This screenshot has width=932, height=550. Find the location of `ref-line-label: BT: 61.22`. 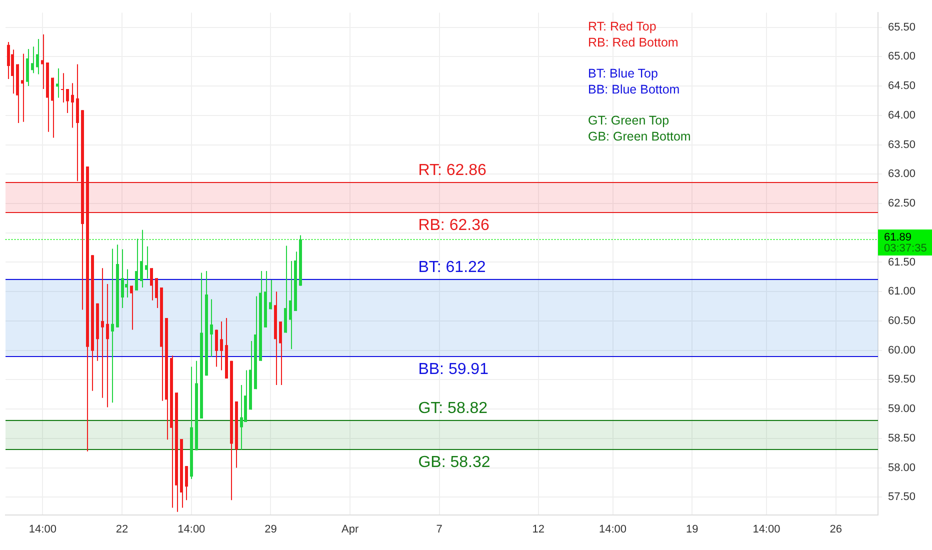

ref-line-label: BT: 61.22 is located at coordinates (452, 267).